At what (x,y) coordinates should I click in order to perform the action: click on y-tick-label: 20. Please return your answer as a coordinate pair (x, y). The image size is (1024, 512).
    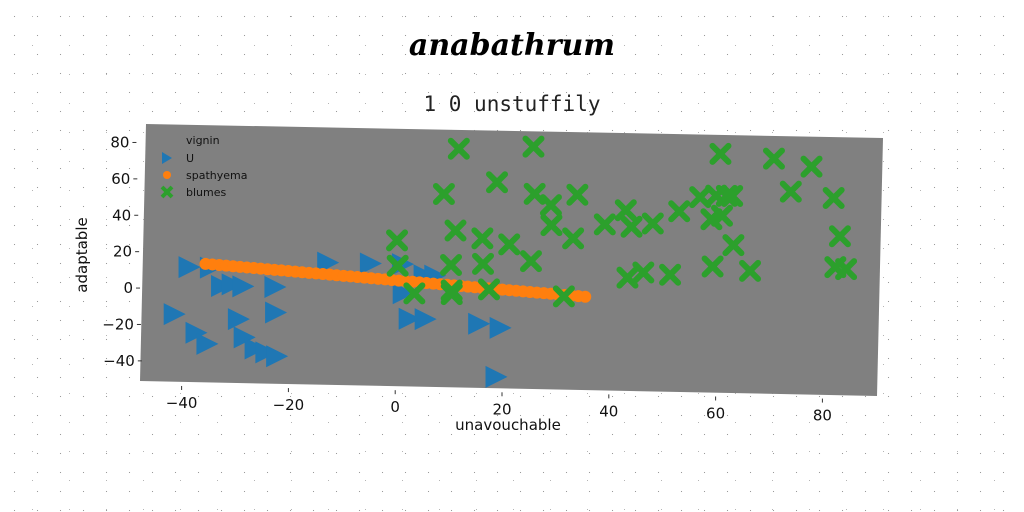
    Looking at the image, I should click on (122, 252).